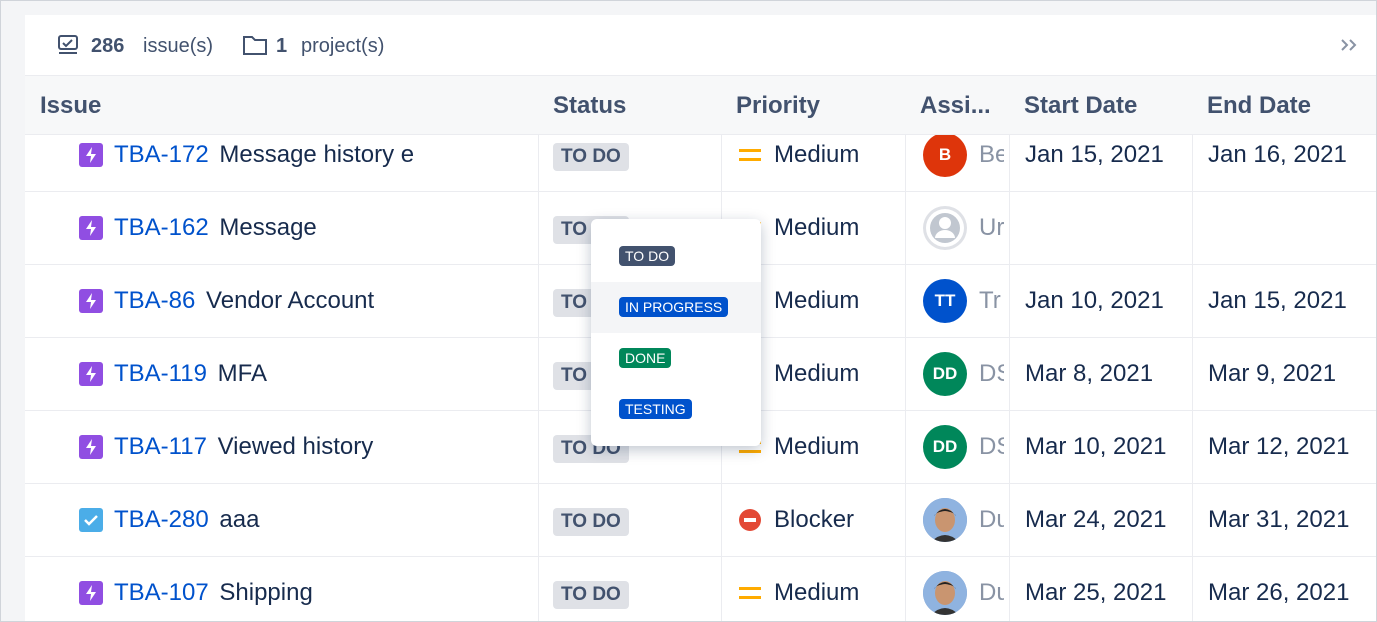 This screenshot has height=622, width=1377. I want to click on issue-cell: TBA-119 MFA, so click(190, 374).